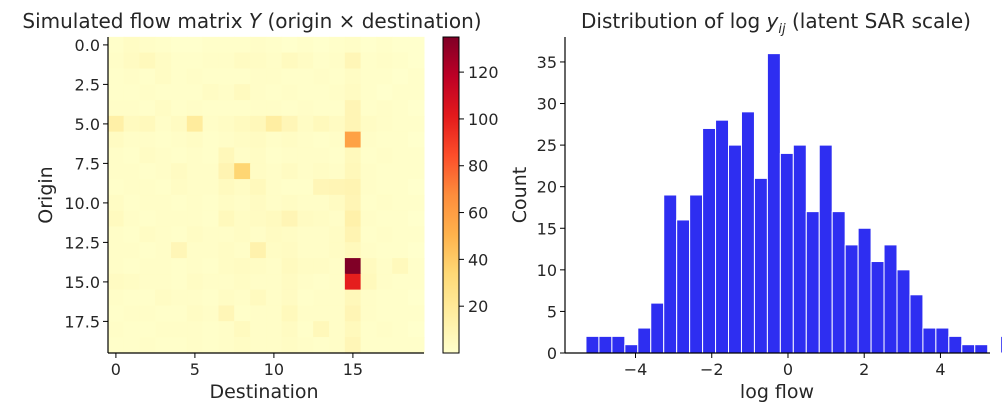 Image resolution: width=1002 pixels, height=411 pixels. Describe the element at coordinates (478, 166) in the screenshot. I see `colorbar-tick-label: 80` at that location.